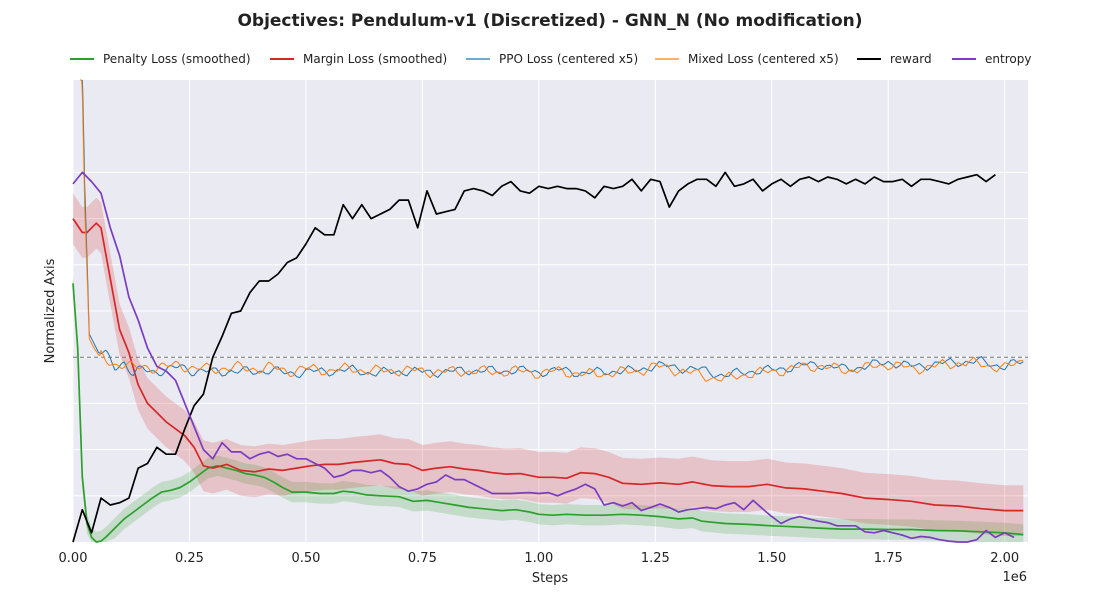 This screenshot has width=1100, height=600. Describe the element at coordinates (568, 59) in the screenshot. I see `legend-label-ppo-loss-centered-x5: PPO Loss (centered x5)` at that location.